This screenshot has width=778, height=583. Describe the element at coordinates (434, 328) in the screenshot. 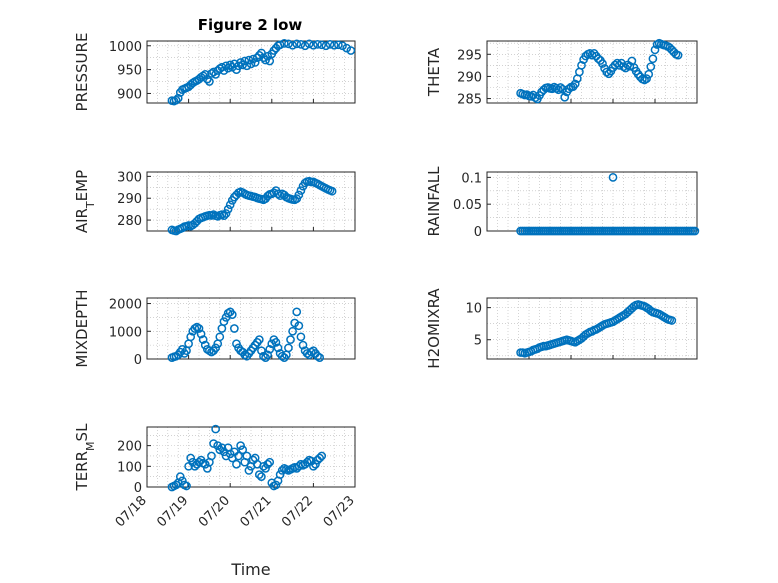

I see `y-axis-label: H2OMIXRA` at that location.